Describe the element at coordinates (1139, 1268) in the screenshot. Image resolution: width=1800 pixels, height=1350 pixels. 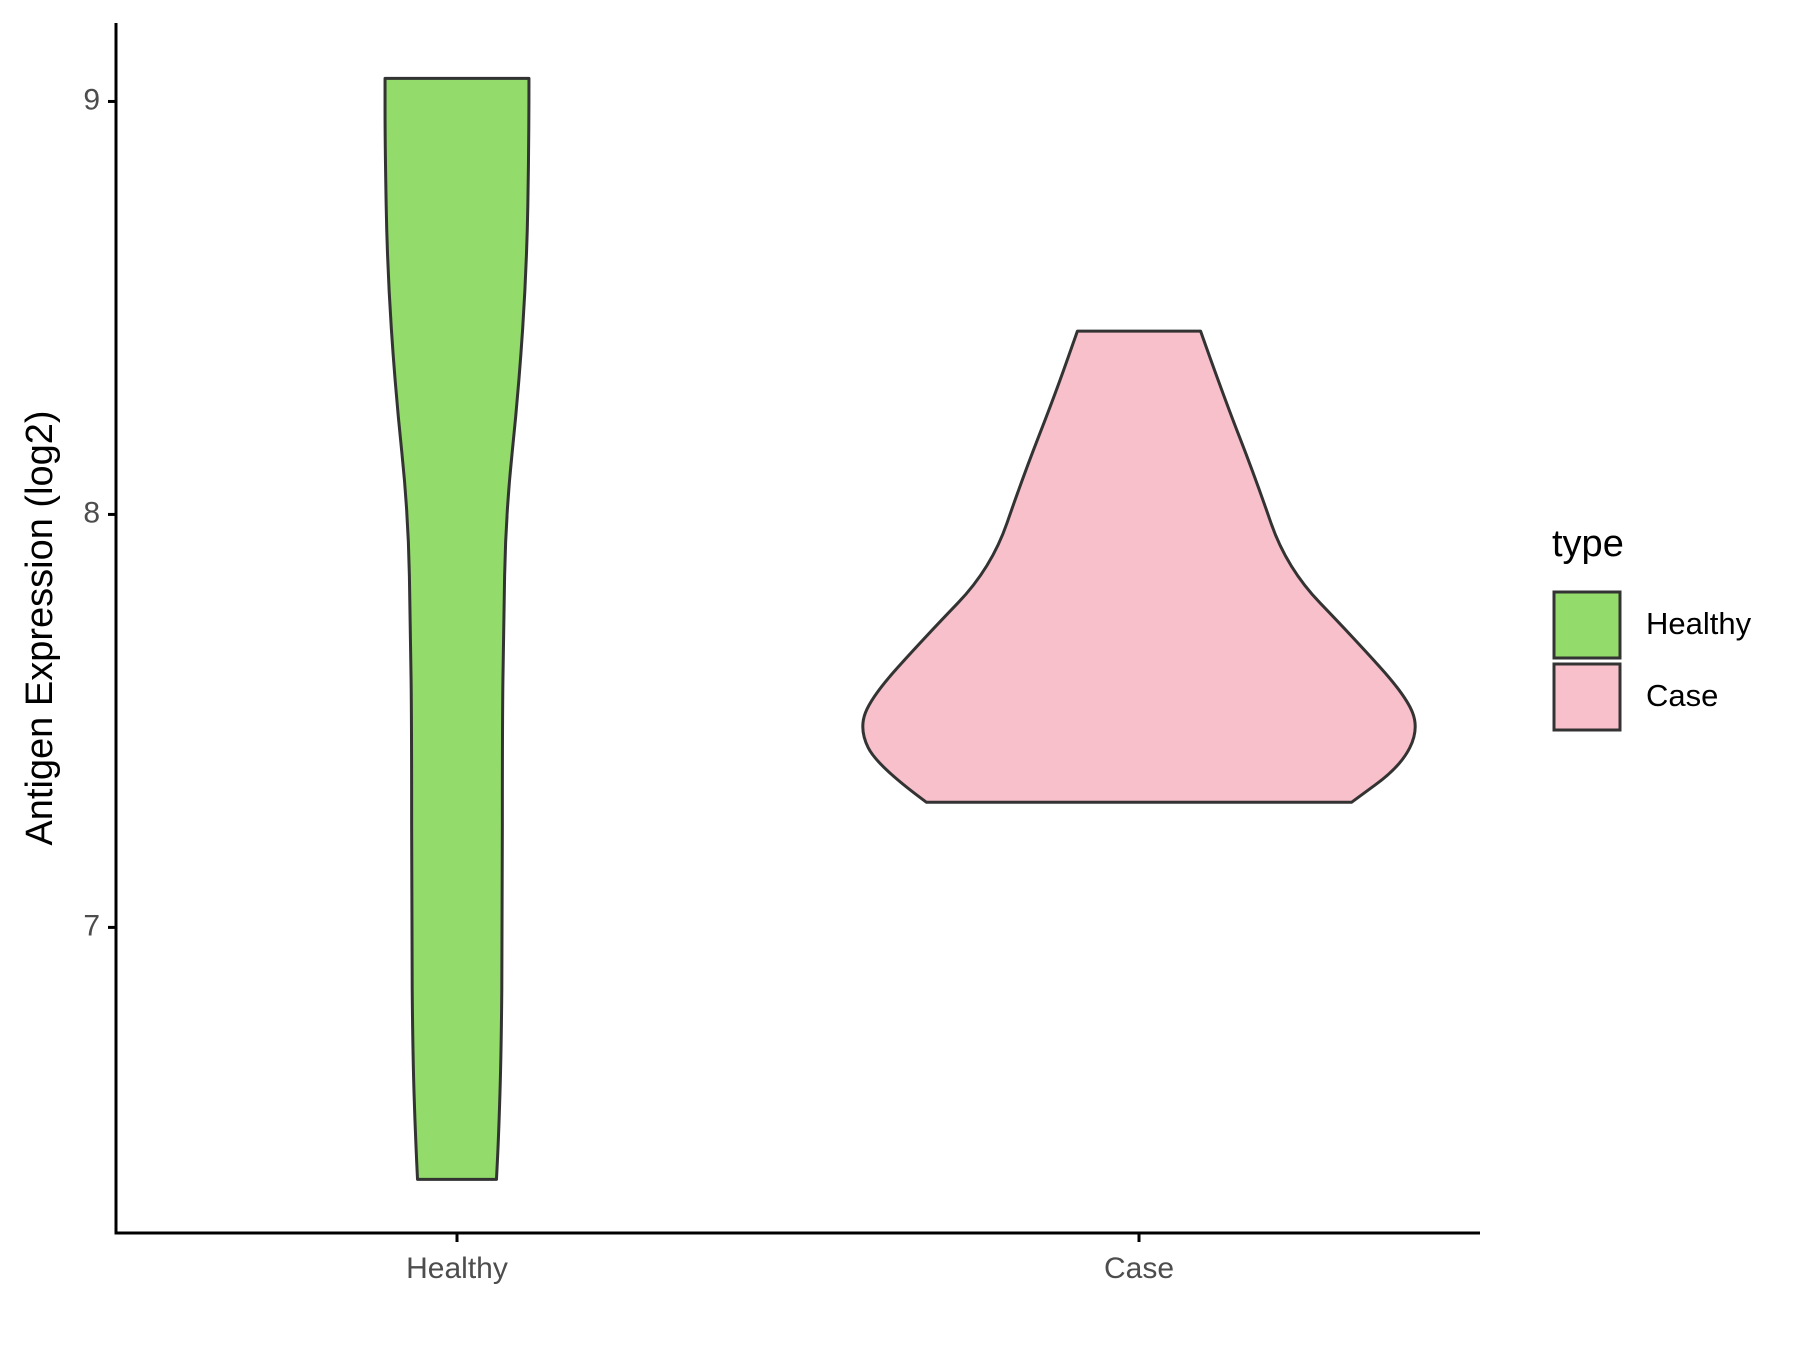
I see `x-tick-label: Case` at that location.